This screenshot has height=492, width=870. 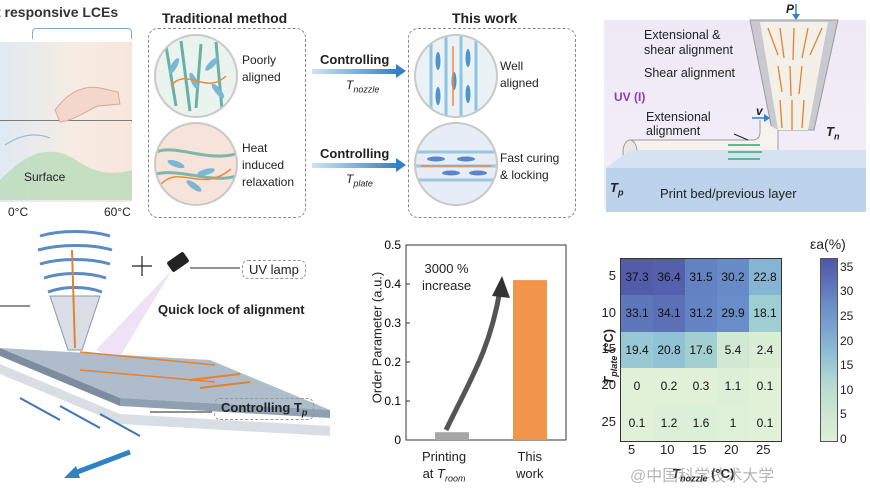 What do you see at coordinates (728, 193) in the screenshot?
I see `print-bed-label: Print bed/previous layer` at bounding box center [728, 193].